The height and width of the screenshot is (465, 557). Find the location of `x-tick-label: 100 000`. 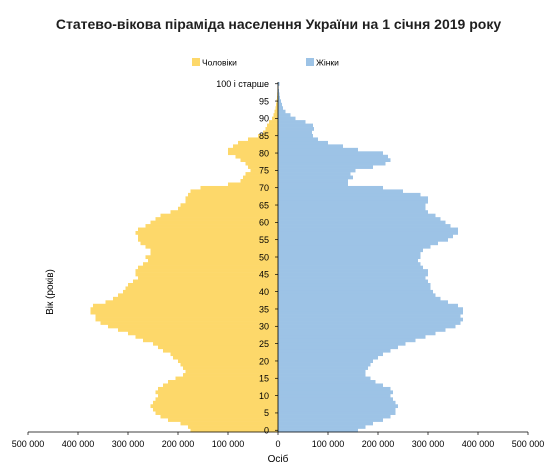

x-tick-label: 100 000 is located at coordinates (228, 444).